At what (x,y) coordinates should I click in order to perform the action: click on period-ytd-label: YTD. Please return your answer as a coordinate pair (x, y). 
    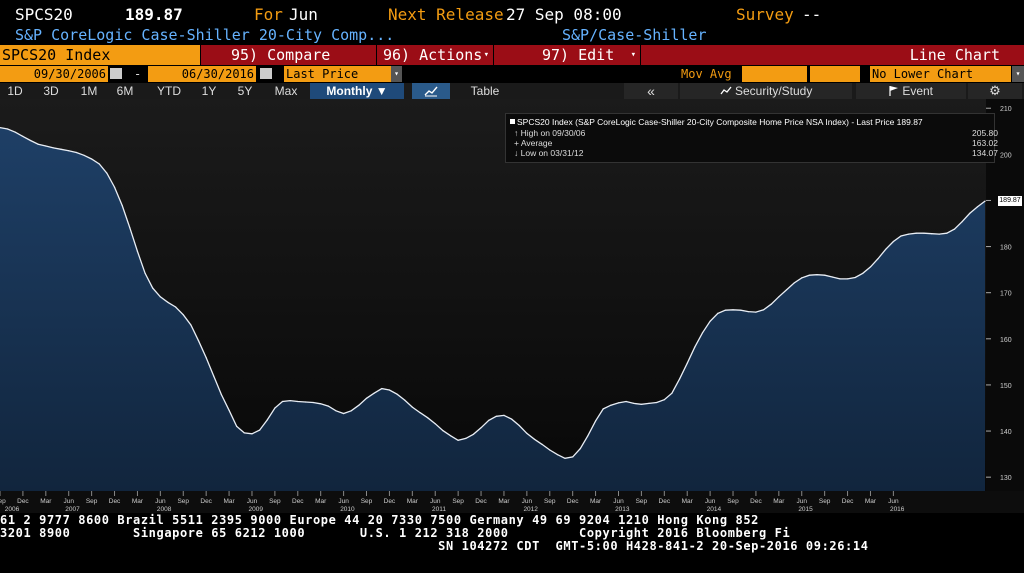
    Looking at the image, I should click on (169, 91).